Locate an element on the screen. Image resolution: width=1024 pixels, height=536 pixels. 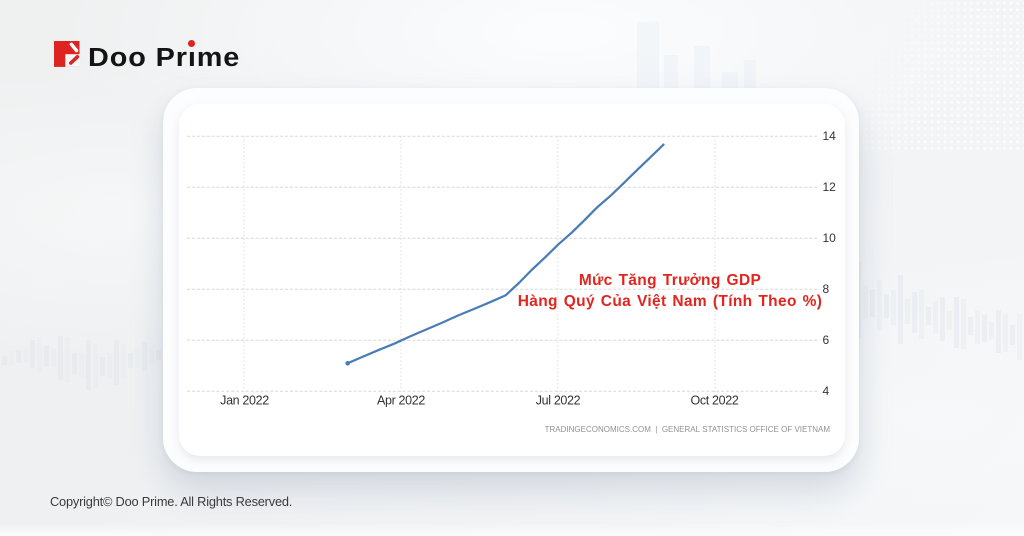
svg-text: 10 is located at coordinates (830, 238).